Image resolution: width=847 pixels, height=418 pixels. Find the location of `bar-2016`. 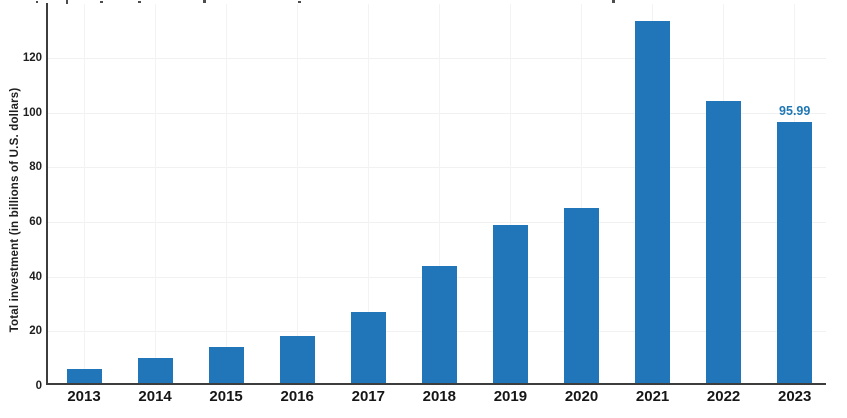

bar-2016 is located at coordinates (297, 360).